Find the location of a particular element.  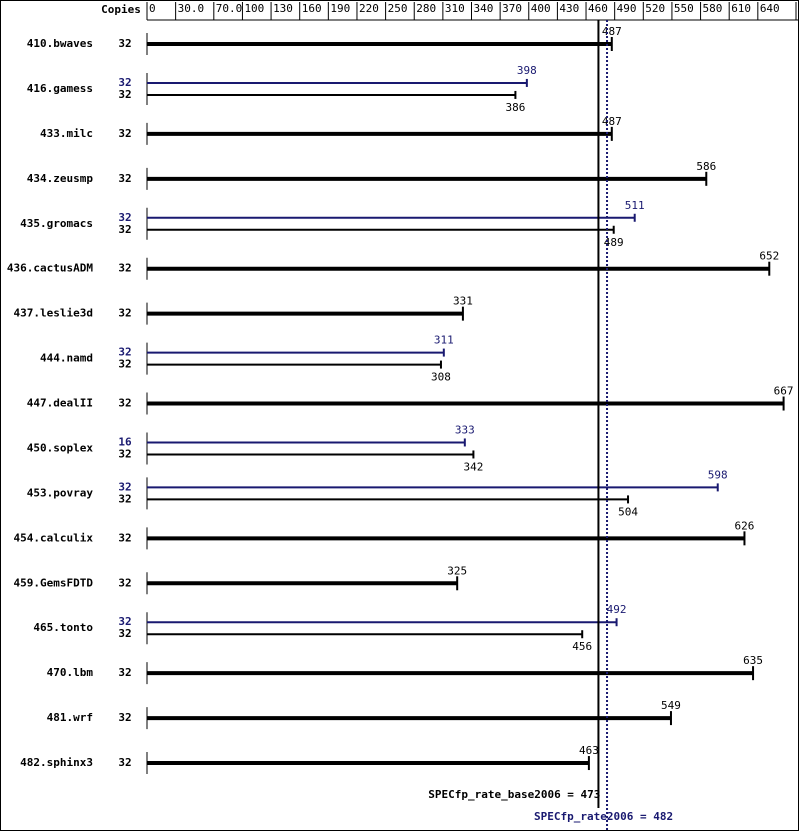

x-tick-label: 640 is located at coordinates (770, 8).